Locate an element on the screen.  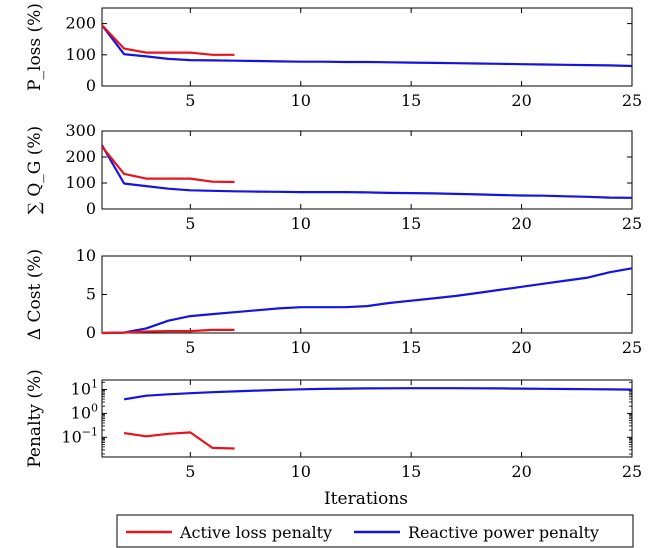
y-axis-label: Penalty (%) is located at coordinates (35, 418).